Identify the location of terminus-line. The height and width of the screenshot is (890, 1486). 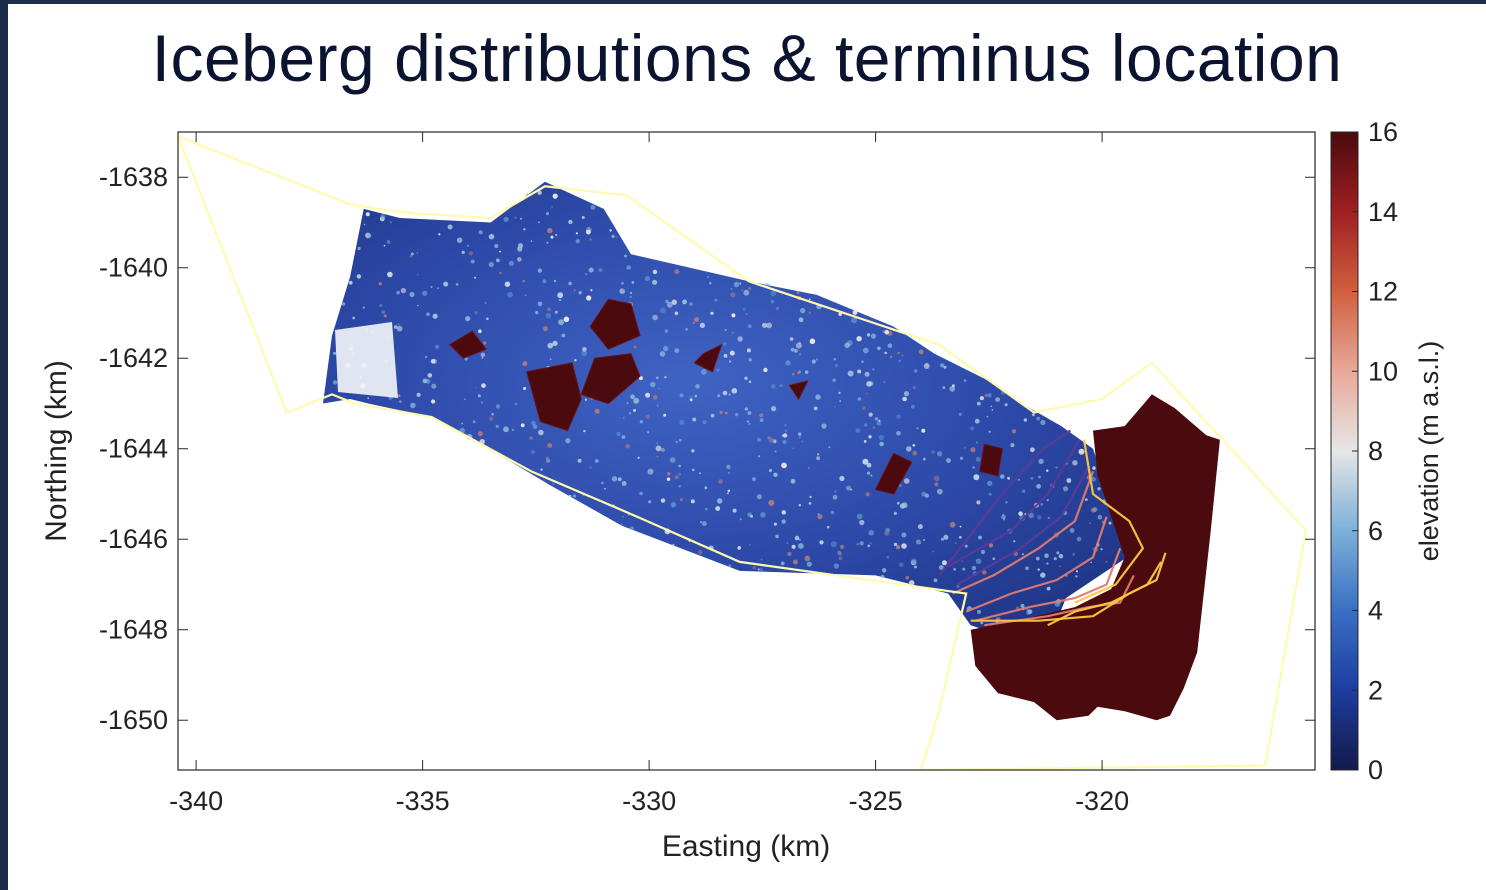
(1109, 521).